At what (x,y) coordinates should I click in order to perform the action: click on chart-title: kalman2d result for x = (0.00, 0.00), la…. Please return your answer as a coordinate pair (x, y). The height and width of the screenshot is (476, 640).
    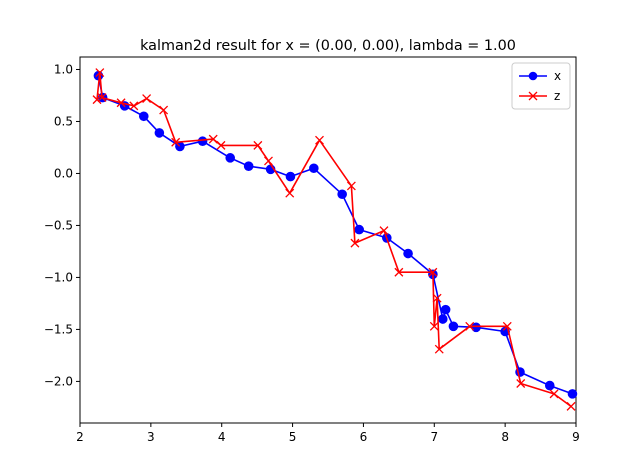
    Looking at the image, I should click on (328, 46).